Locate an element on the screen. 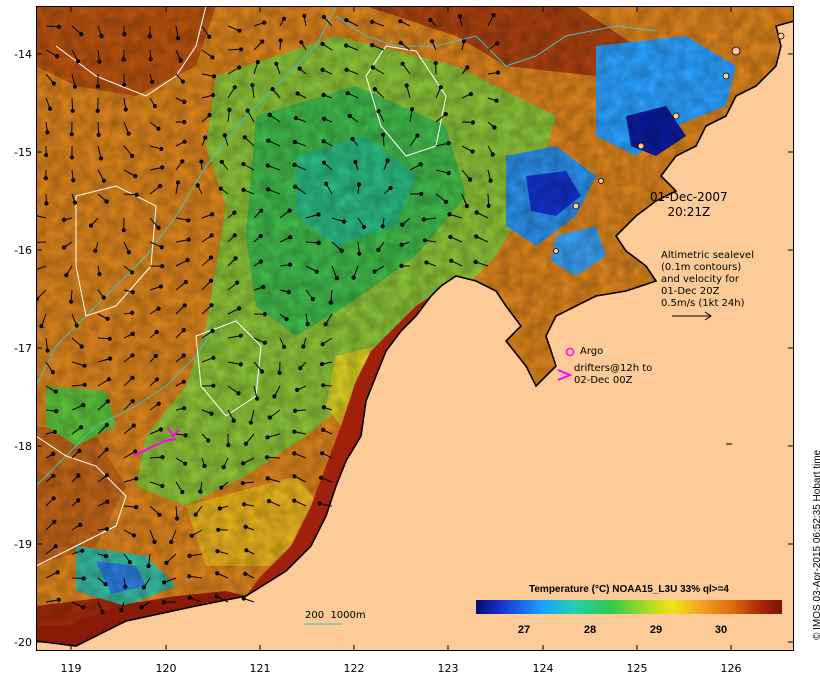 This screenshot has height=680, width=820. velocity-scale-arrow is located at coordinates (692, 316).